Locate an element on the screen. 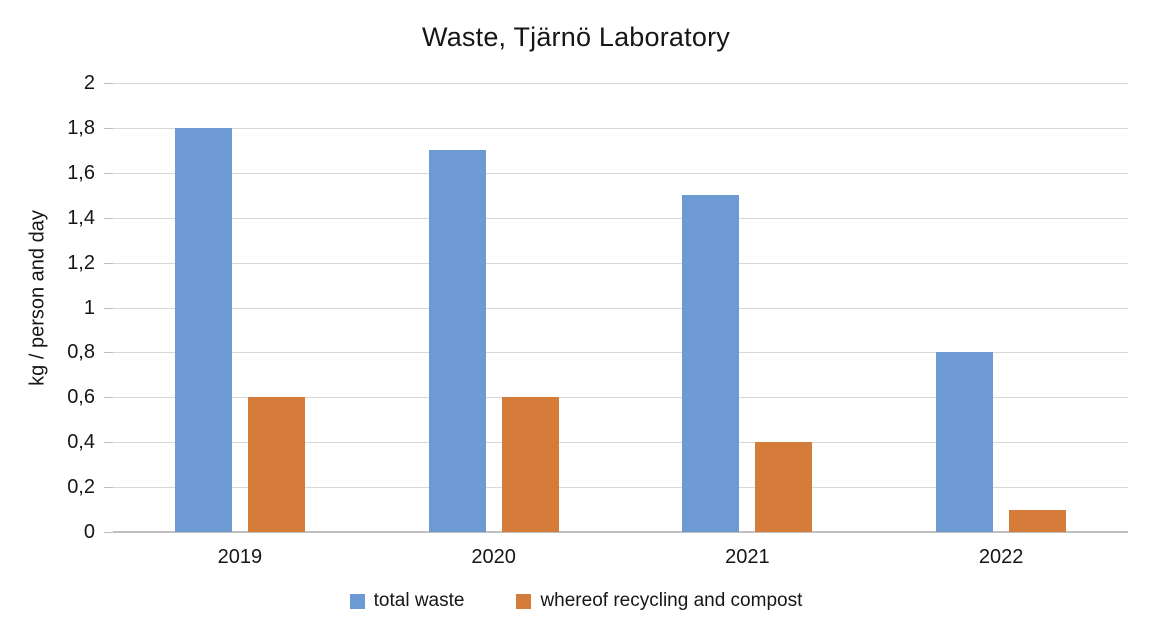  y-tick-label-1-4: 1,4 is located at coordinates (81, 217).